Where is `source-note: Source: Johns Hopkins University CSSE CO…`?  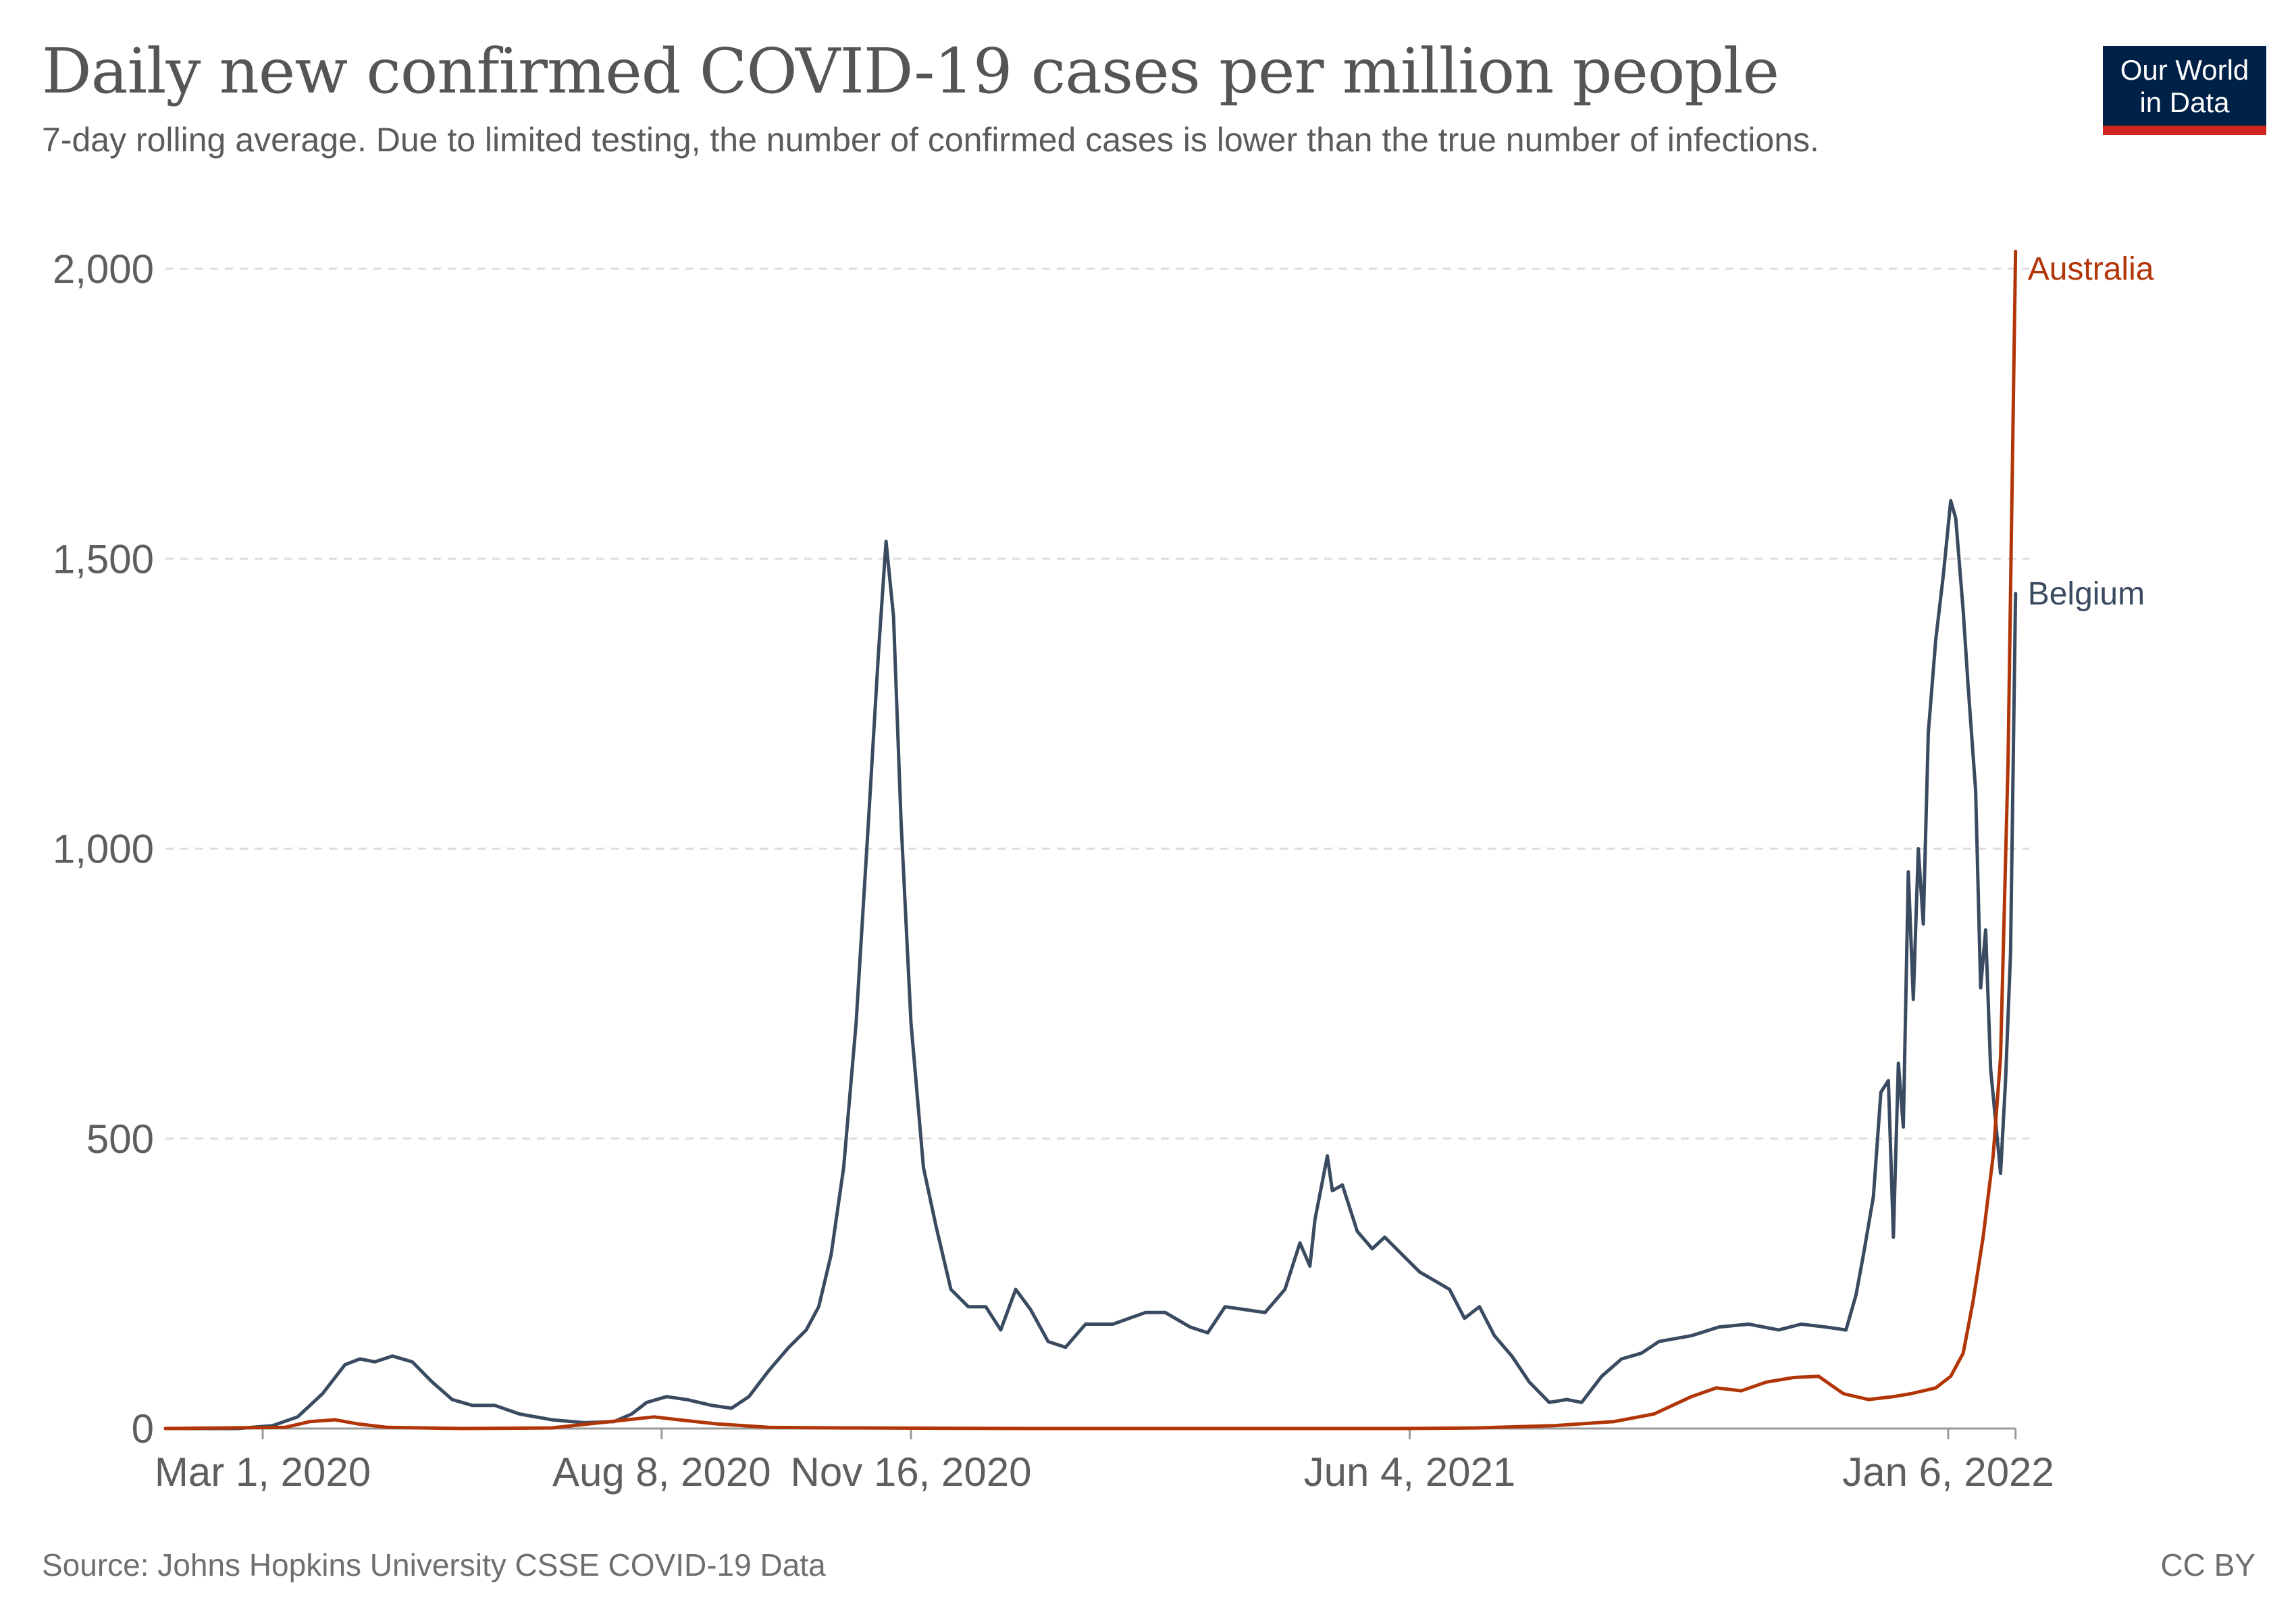
source-note: Source: Johns Hopkins University CSSE CO… is located at coordinates (434, 1565).